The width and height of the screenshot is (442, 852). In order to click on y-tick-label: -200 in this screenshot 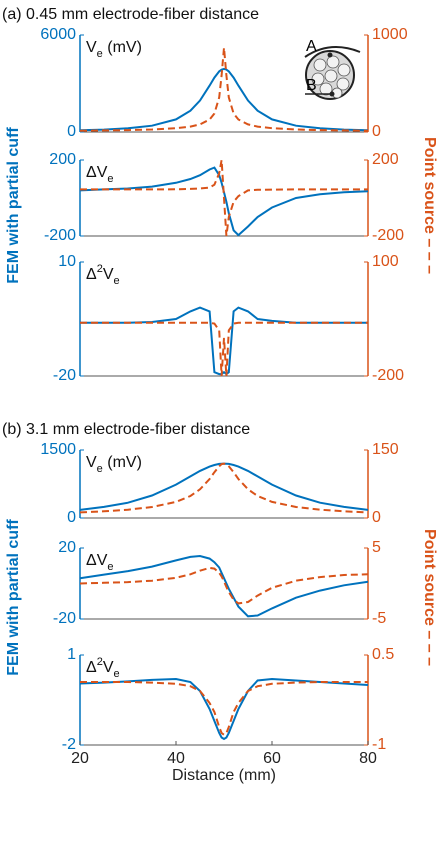, I will do `click(60, 235)`.